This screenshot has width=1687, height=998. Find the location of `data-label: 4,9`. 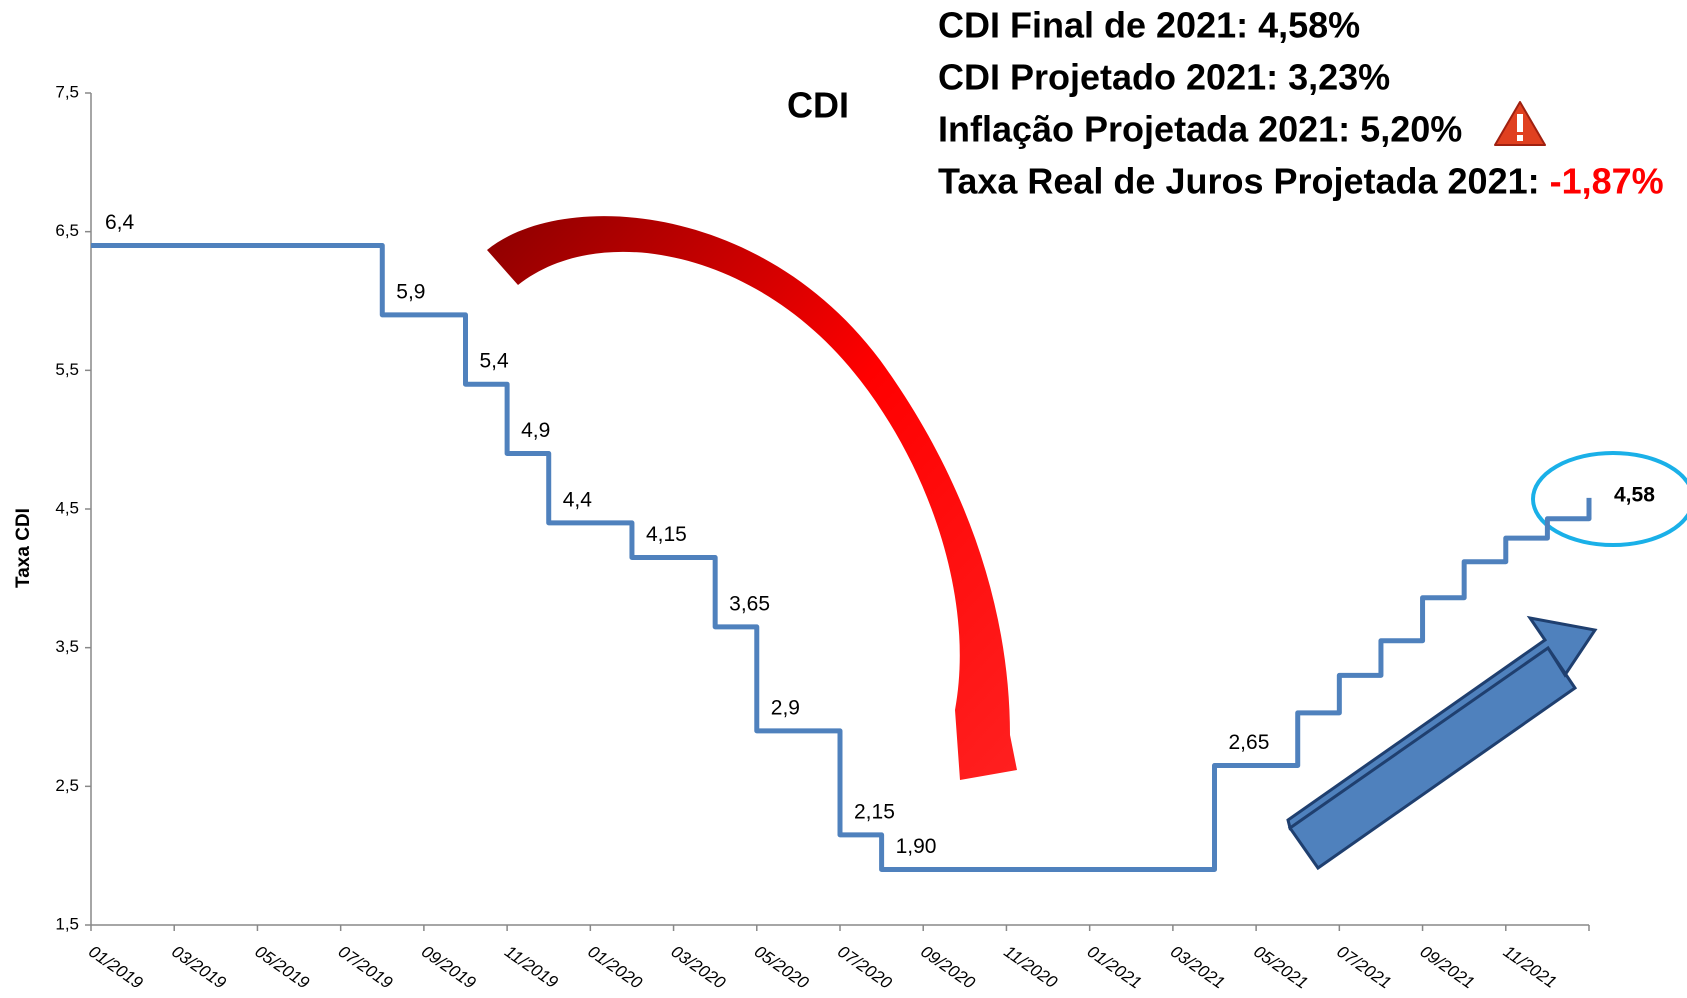

data-label: 4,9 is located at coordinates (535, 430).